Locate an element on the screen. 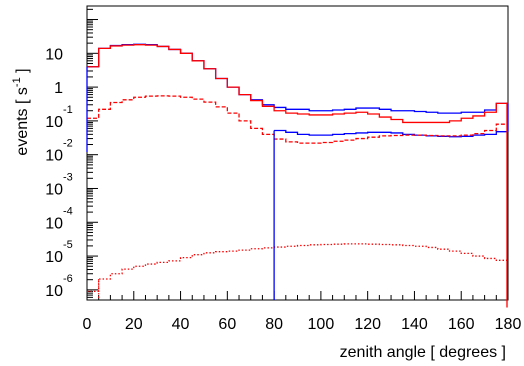  y-tick-exponent: -1 is located at coordinates (68, 110).